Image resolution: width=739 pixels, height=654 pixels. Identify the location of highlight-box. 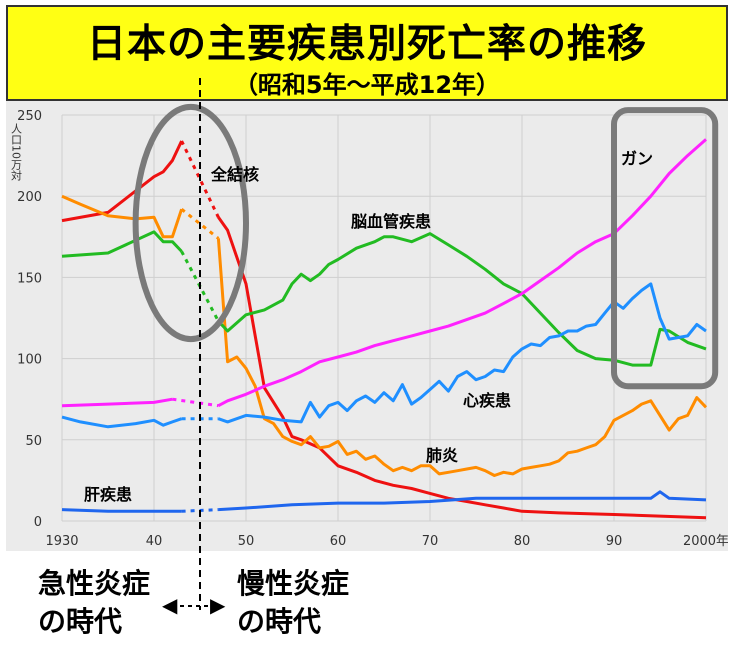
(665, 248).